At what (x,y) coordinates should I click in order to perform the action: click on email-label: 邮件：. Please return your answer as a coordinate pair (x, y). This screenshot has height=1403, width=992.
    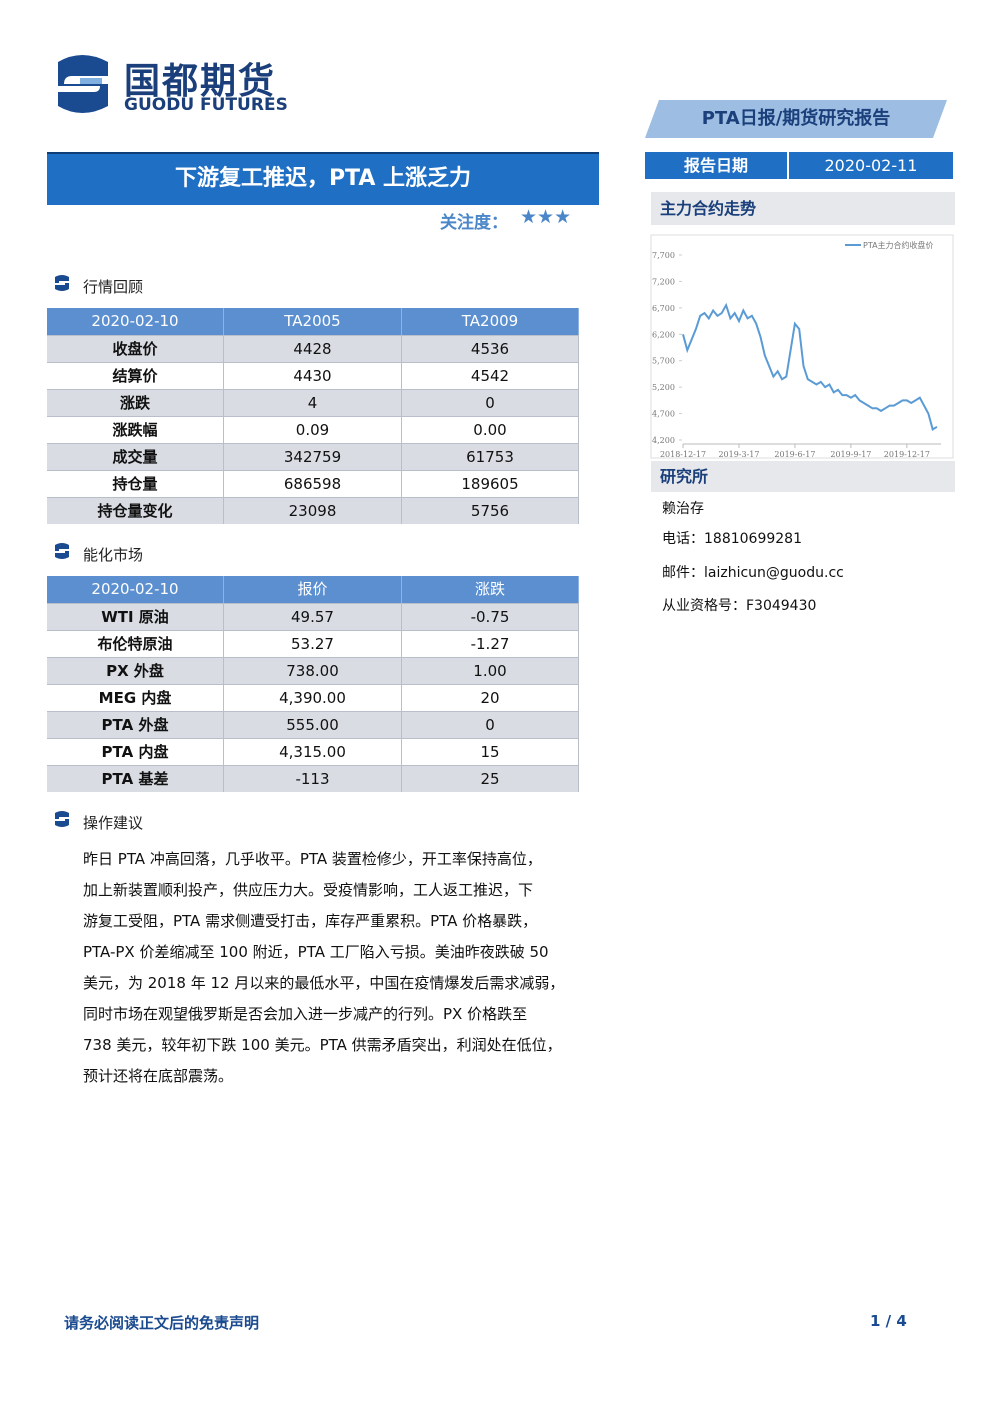
    Looking at the image, I should click on (683, 573).